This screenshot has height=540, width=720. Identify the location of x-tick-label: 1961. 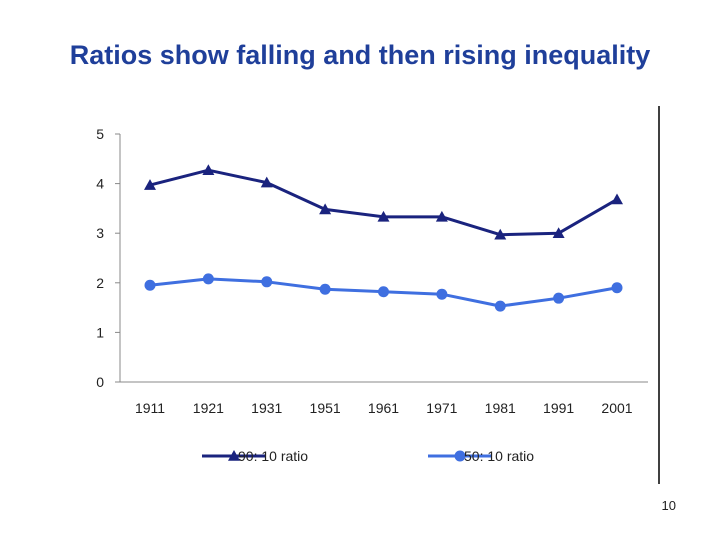
(383, 408).